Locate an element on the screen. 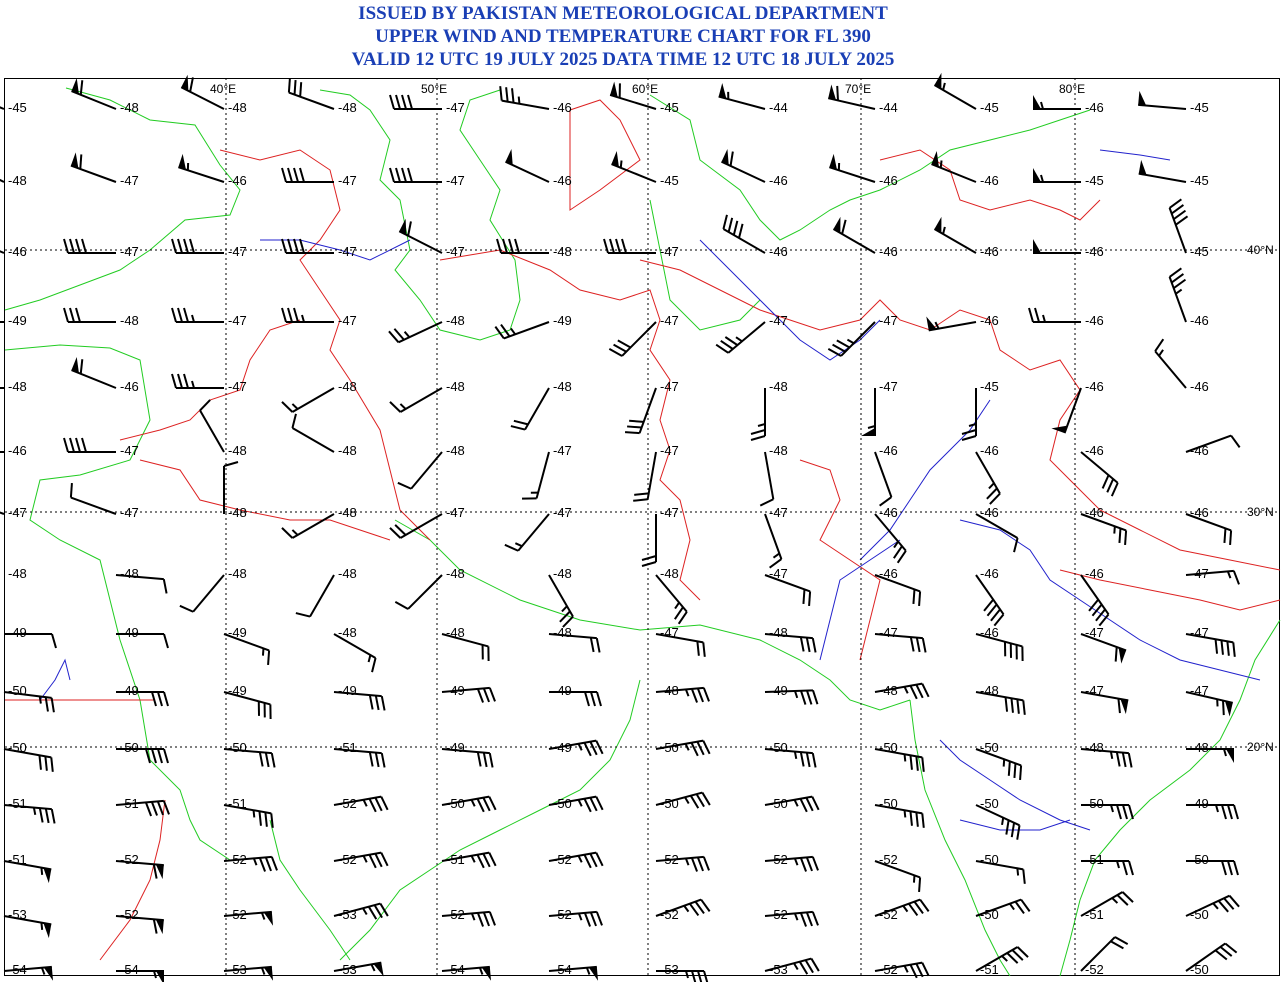 This screenshot has height=982, width=1286. station-plot: -53 is located at coordinates (358, 969).